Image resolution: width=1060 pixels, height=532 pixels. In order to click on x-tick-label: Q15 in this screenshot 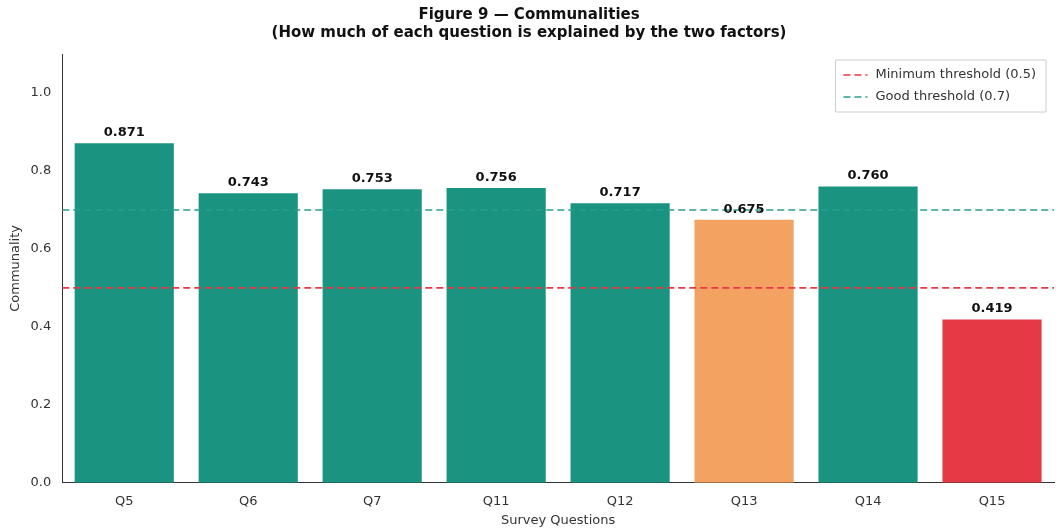, I will do `click(992, 500)`.